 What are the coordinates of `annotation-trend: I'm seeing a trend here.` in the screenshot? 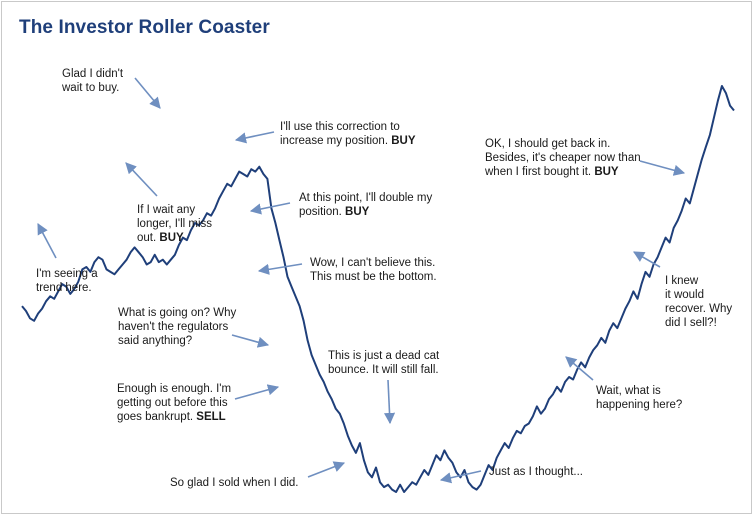 It's located at (67, 281).